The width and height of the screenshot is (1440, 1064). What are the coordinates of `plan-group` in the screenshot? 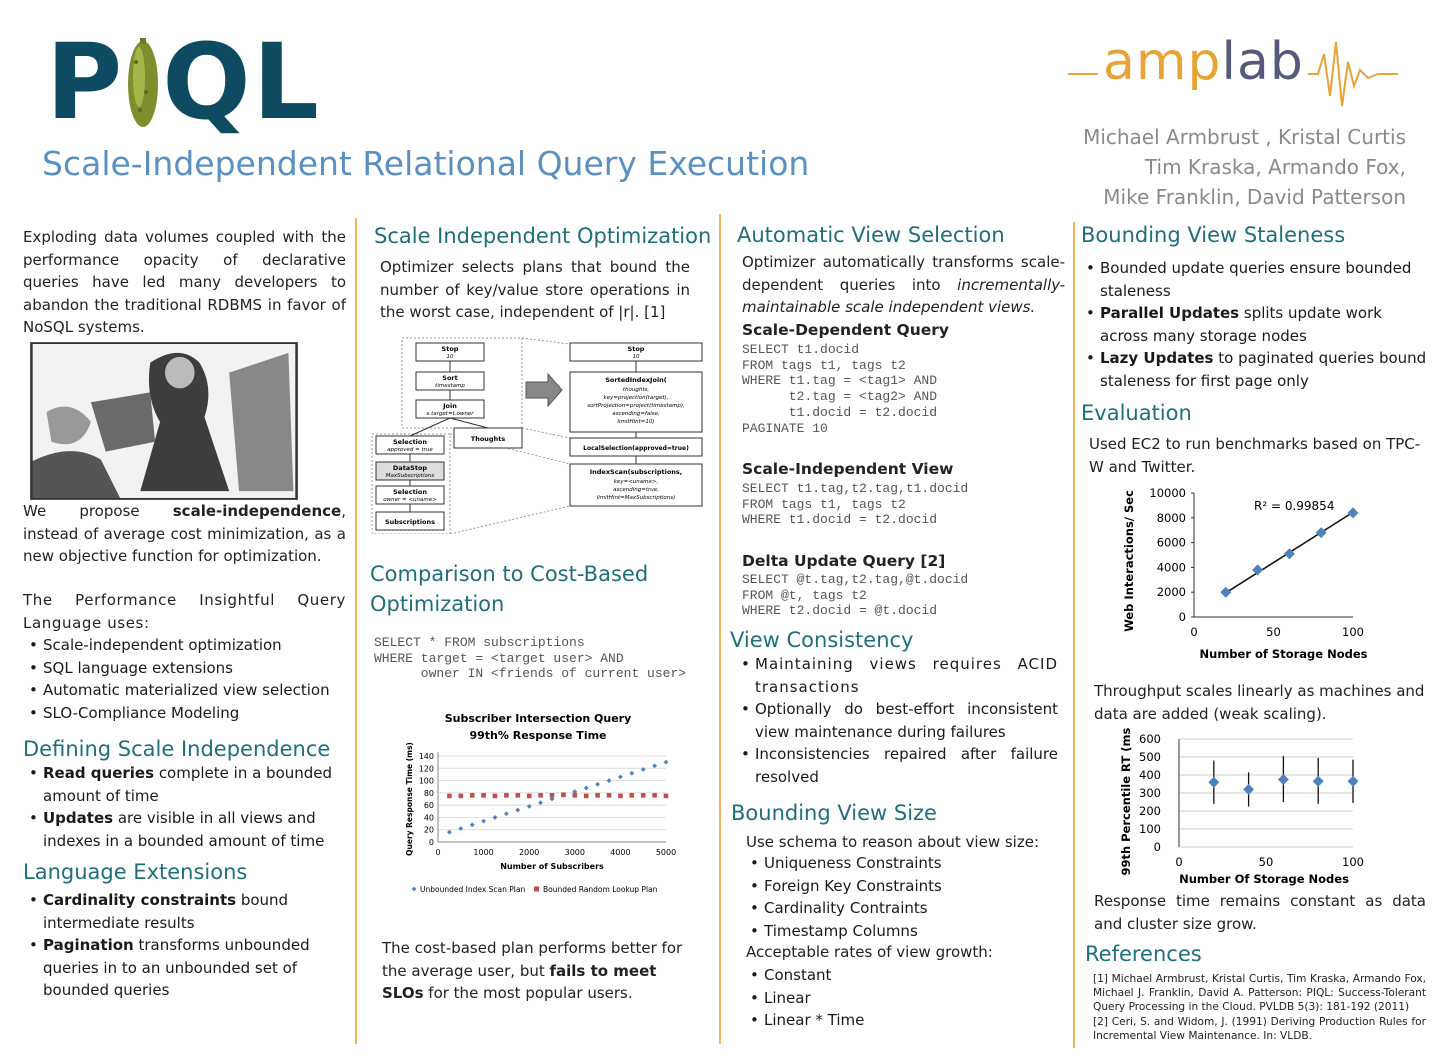 It's located at (411, 483).